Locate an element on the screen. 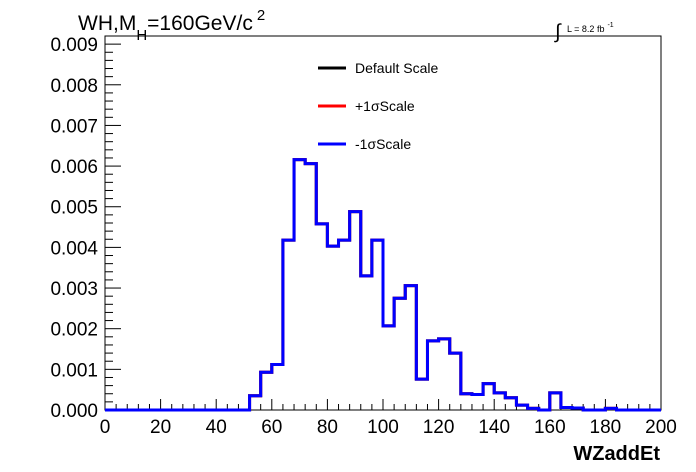 The height and width of the screenshot is (472, 696). x-tick-label: 100 is located at coordinates (383, 427).